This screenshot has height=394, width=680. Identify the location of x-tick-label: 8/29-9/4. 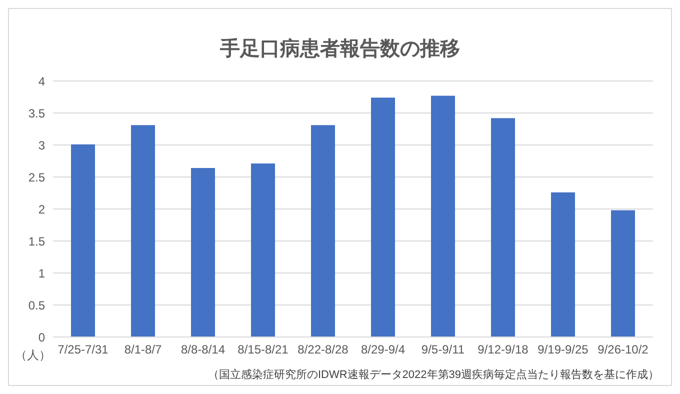
(383, 349).